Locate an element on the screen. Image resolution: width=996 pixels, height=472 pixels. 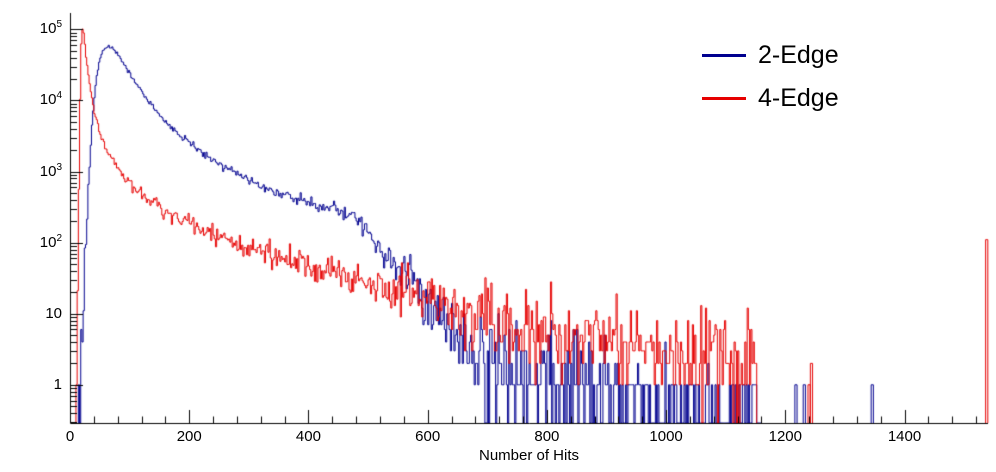
legend-label-2edge: 2-Edge is located at coordinates (798, 54).